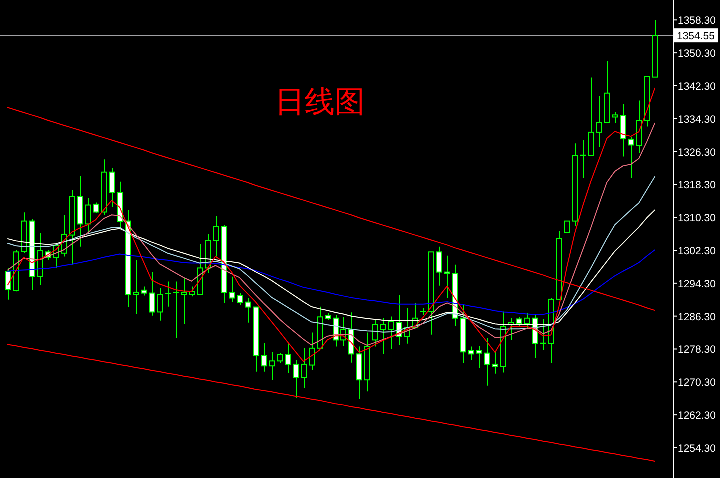  Describe the element at coordinates (696, 36) in the screenshot. I see `ref-line-label: 1354.55` at that location.